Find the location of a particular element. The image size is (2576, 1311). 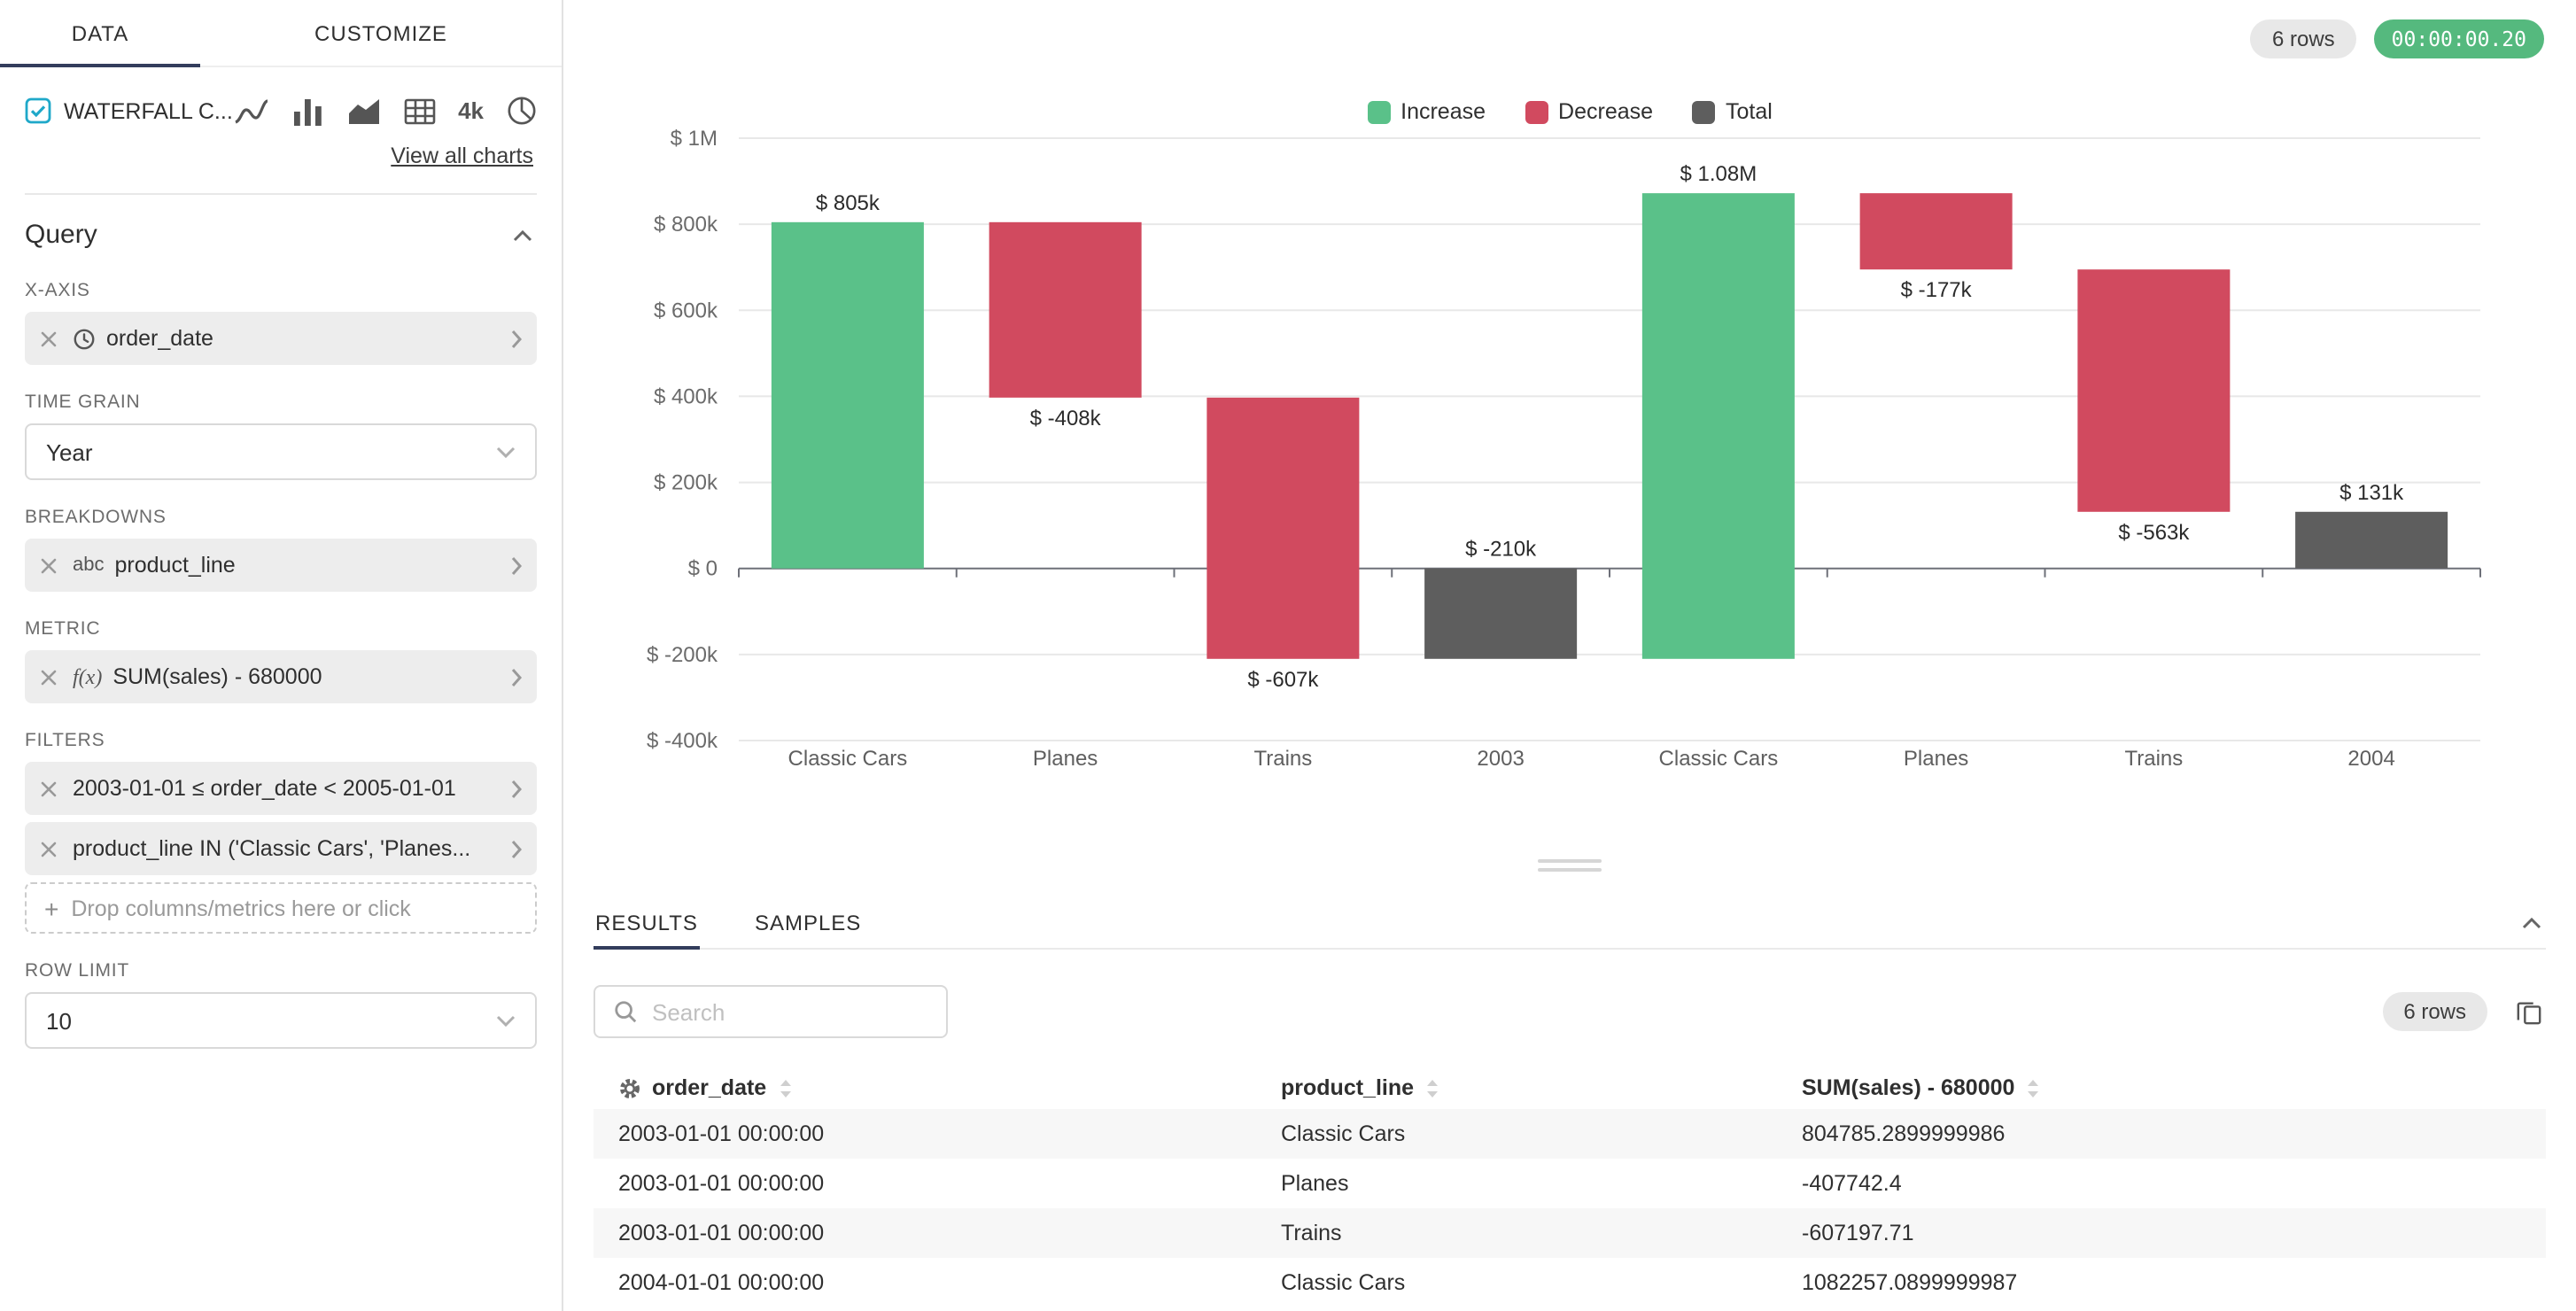

filter-value: 2003-01-01 ≤ order_date < 2005-01-01 is located at coordinates (264, 788).